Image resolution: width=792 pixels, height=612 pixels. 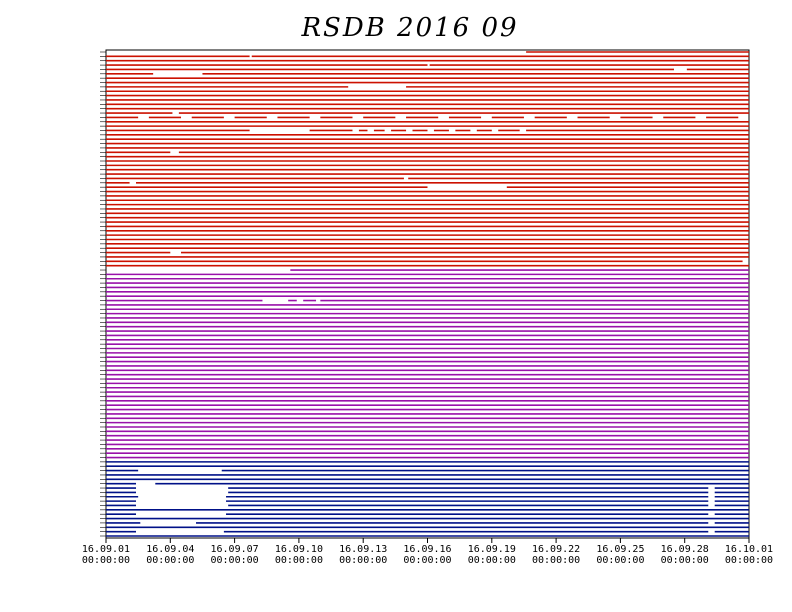 I want to click on x-tick-label: 16.09.22 00:00:00, so click(x=556, y=555).